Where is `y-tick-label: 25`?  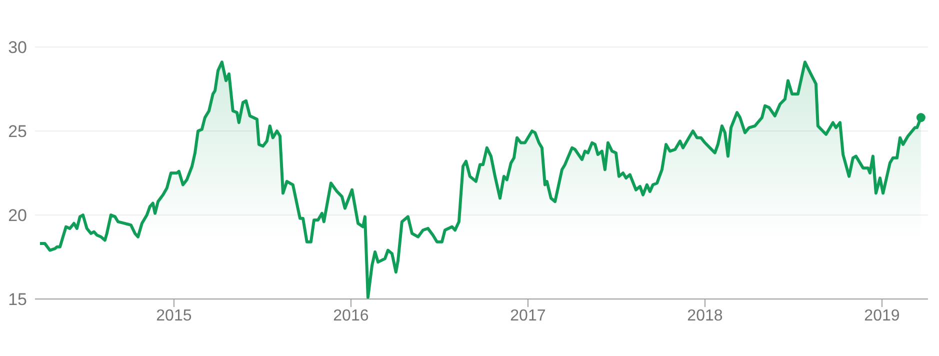
y-tick-label: 25 is located at coordinates (17, 132).